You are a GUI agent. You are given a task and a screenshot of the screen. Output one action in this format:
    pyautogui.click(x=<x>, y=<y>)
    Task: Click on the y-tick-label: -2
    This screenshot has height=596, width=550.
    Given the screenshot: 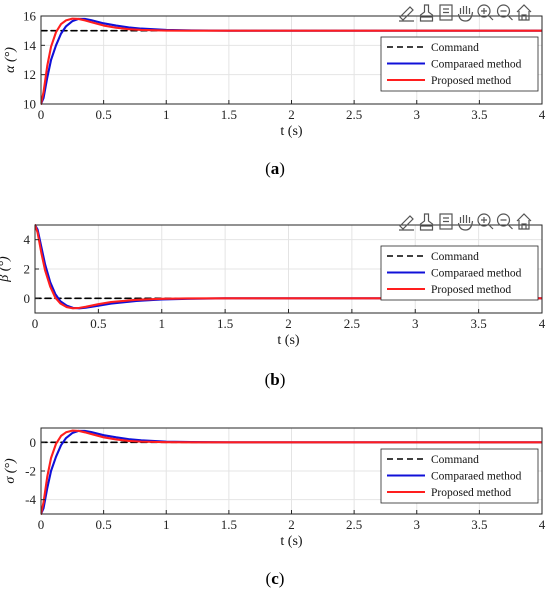 What is the action you would take?
    pyautogui.click(x=30, y=471)
    